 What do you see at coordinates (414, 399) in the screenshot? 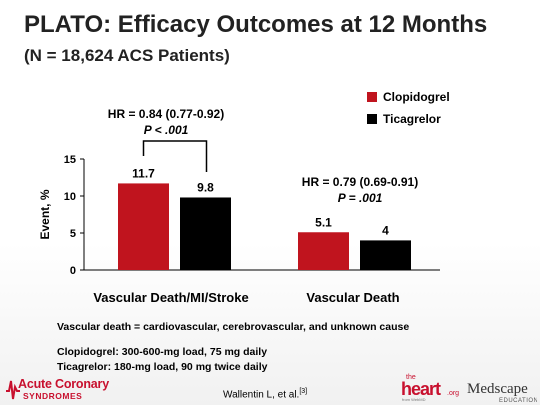
I see `svg-text: from WebMD` at bounding box center [414, 399].